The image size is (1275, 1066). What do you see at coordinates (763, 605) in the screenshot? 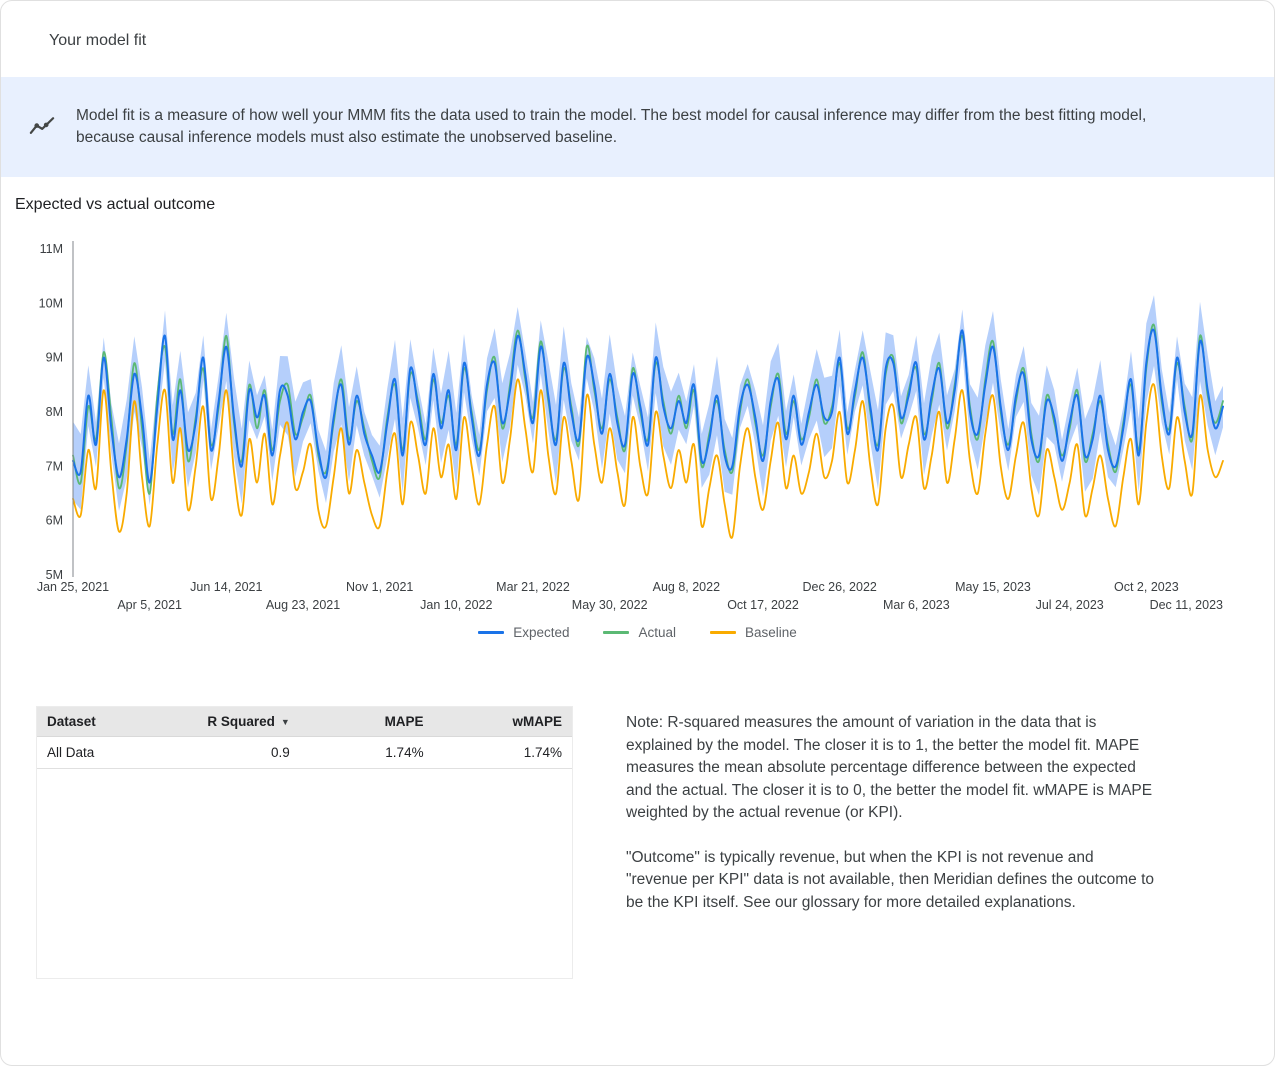
I see `svg-text: Oct 17, 2022` at bounding box center [763, 605].